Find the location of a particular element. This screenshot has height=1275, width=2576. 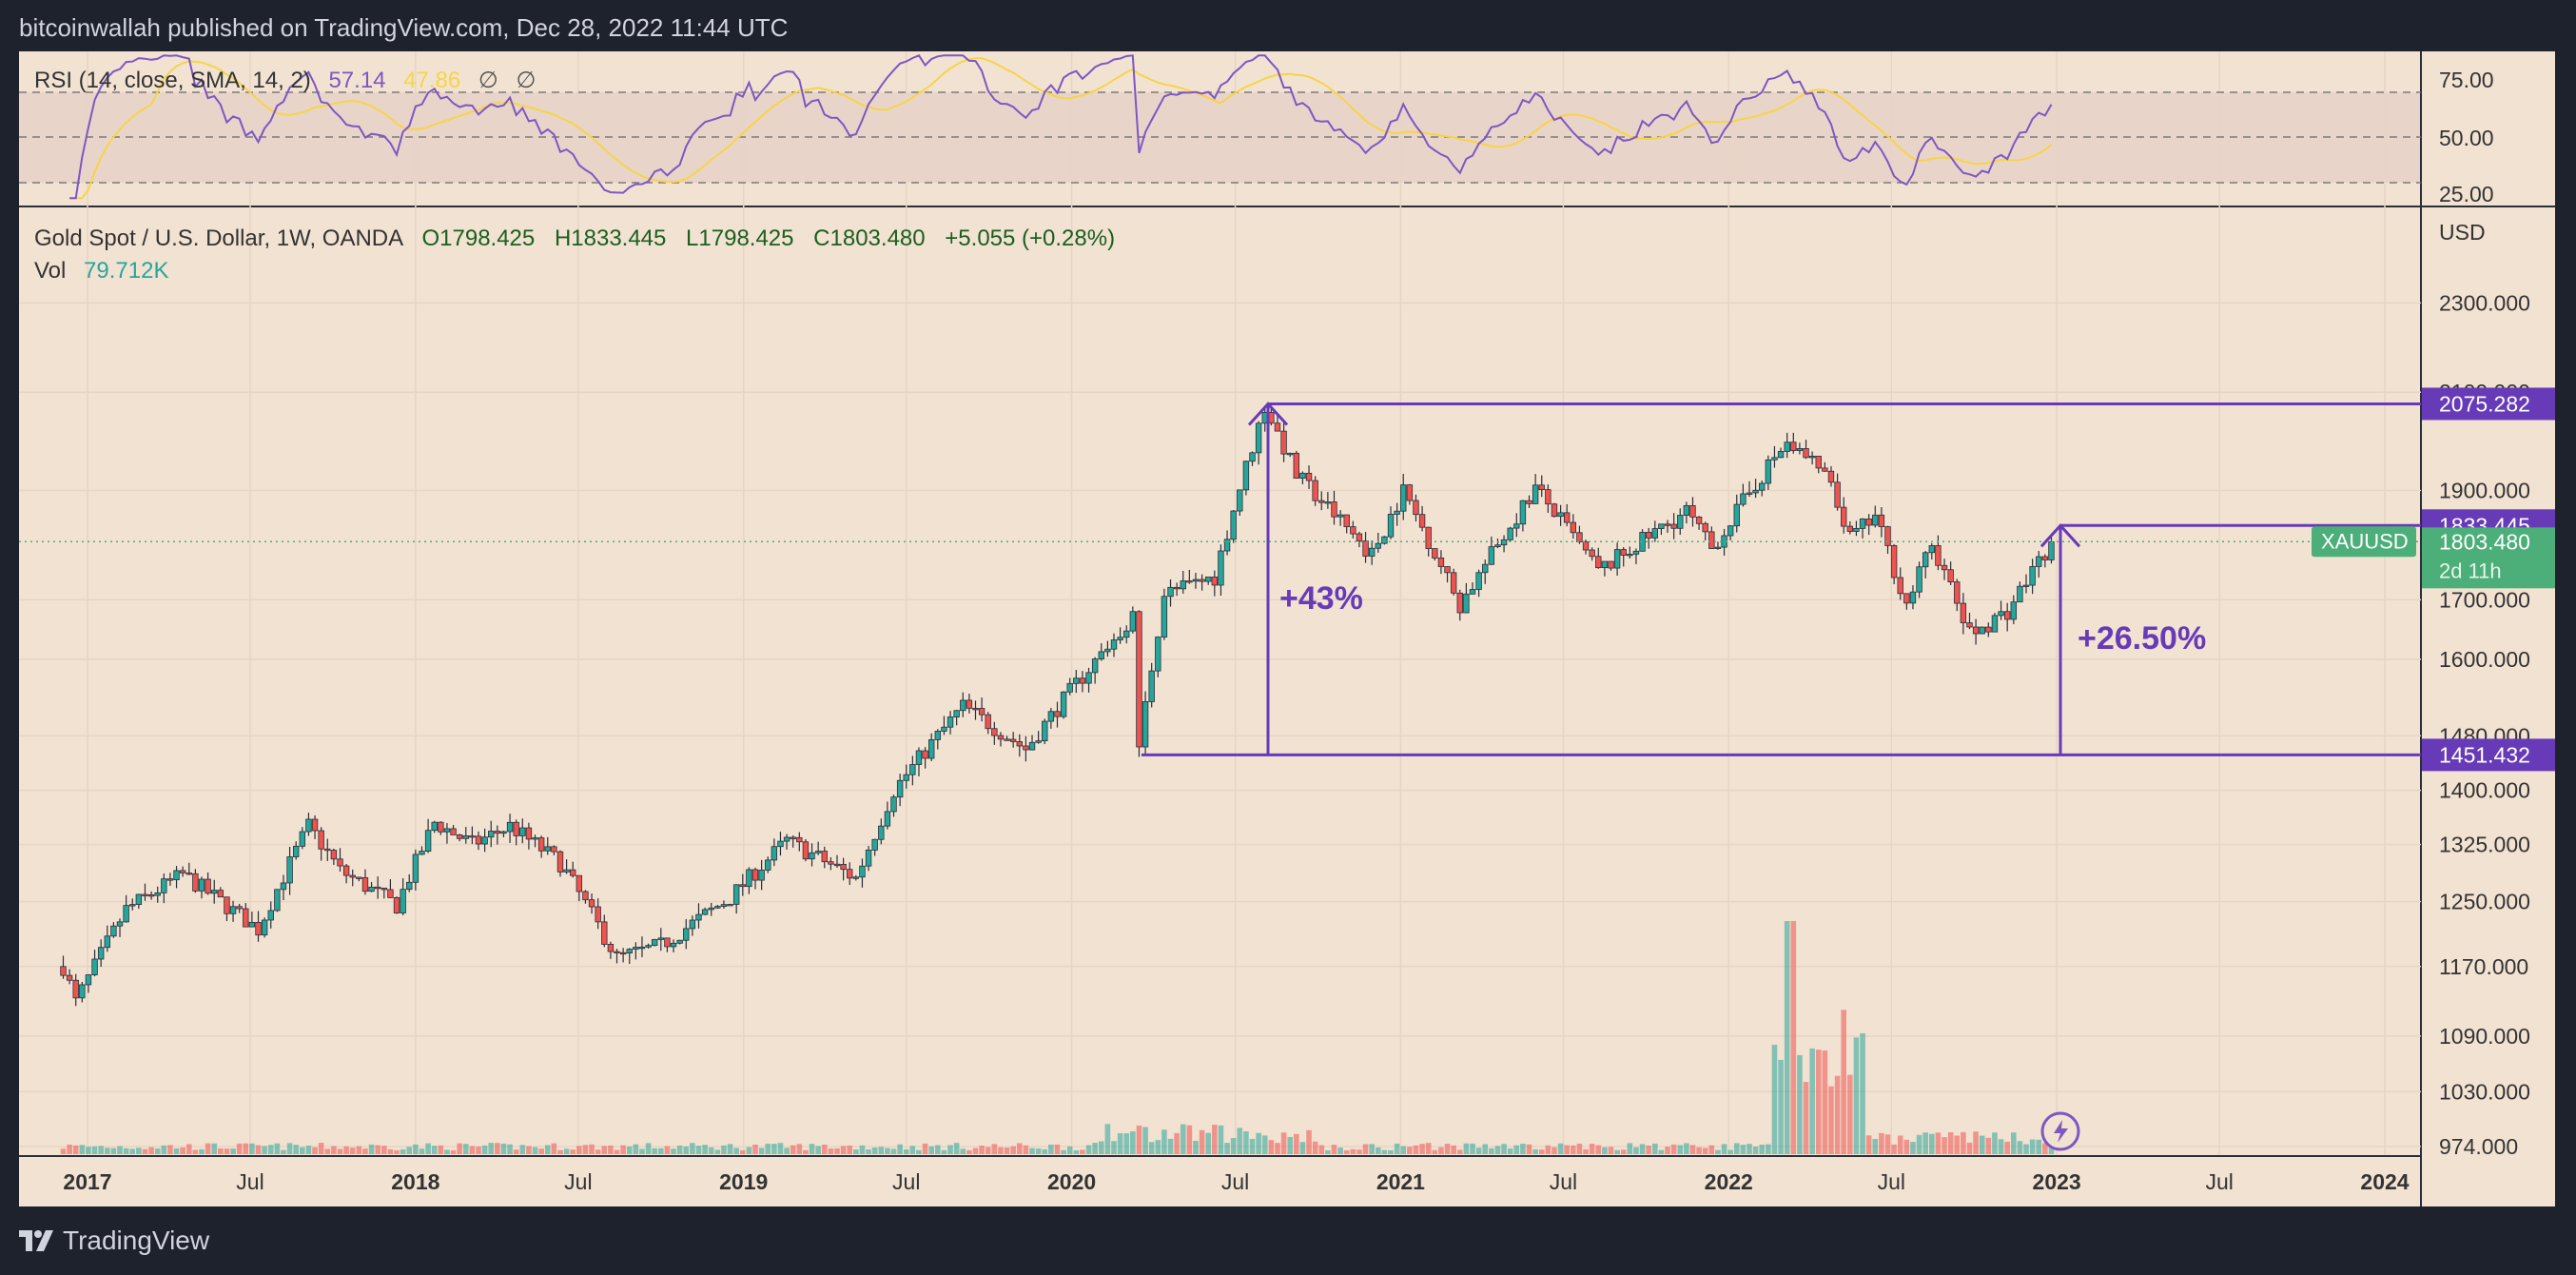

right-arrow-head is located at coordinates (2060, 536).